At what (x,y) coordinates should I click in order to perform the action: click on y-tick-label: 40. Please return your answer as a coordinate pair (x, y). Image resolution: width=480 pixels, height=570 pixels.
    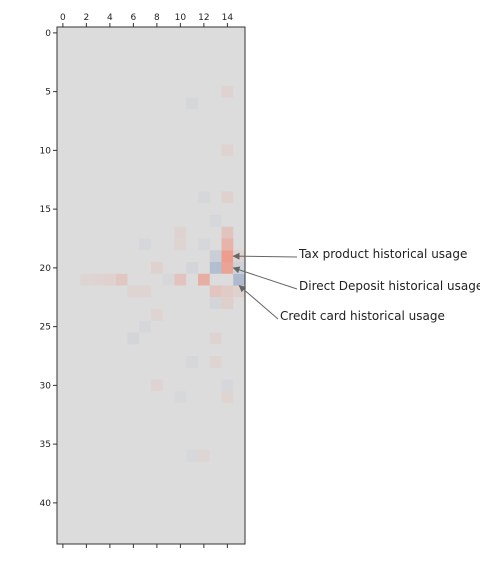
    Looking at the image, I should click on (46, 504).